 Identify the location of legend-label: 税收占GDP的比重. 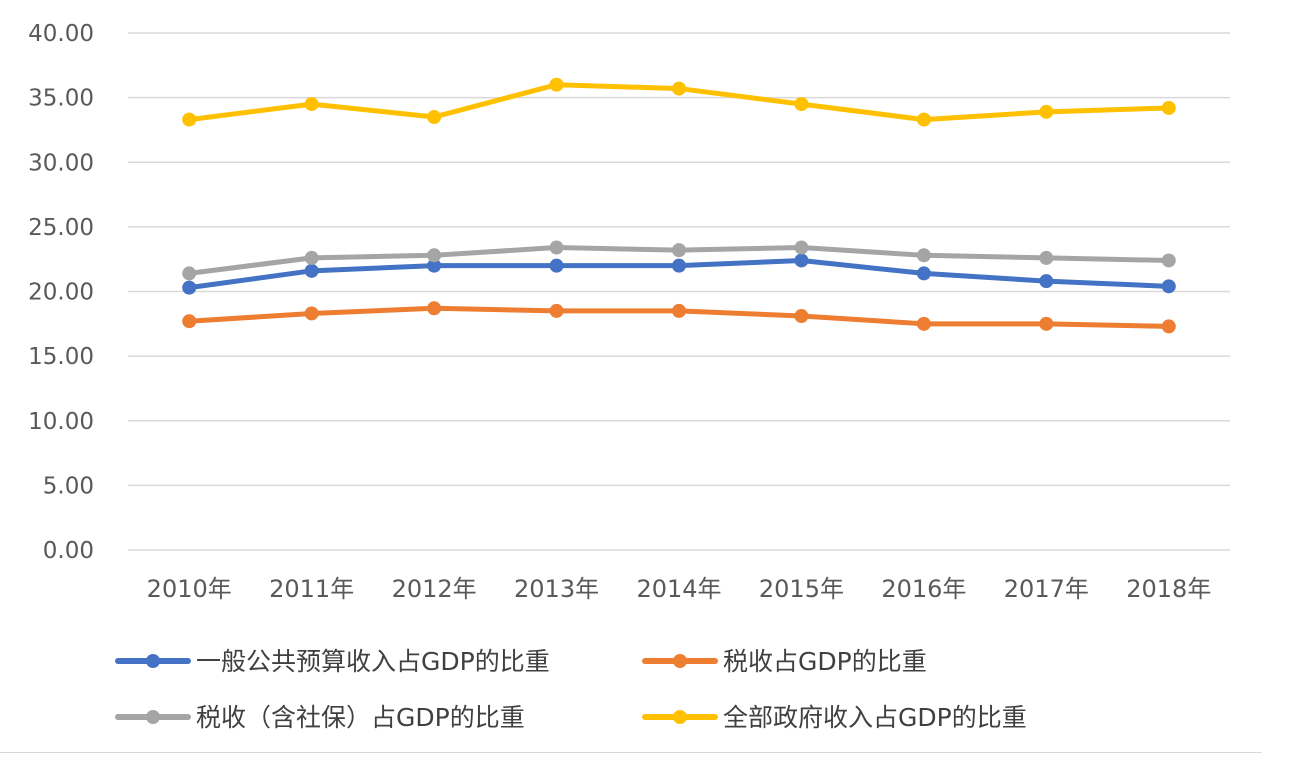
(825, 661).